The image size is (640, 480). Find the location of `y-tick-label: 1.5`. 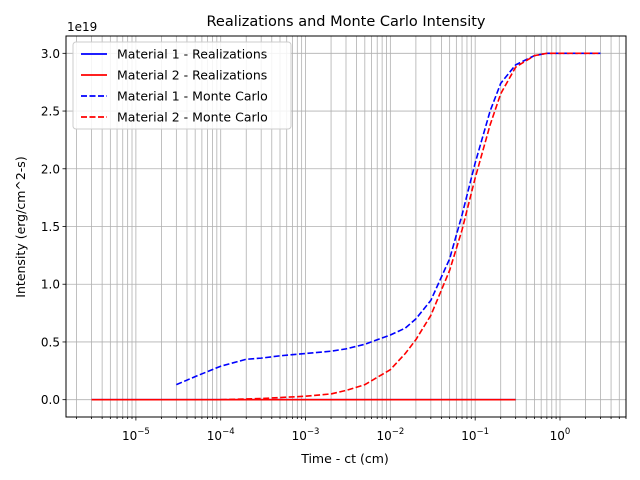

y-tick-label: 1.5 is located at coordinates (50, 227).